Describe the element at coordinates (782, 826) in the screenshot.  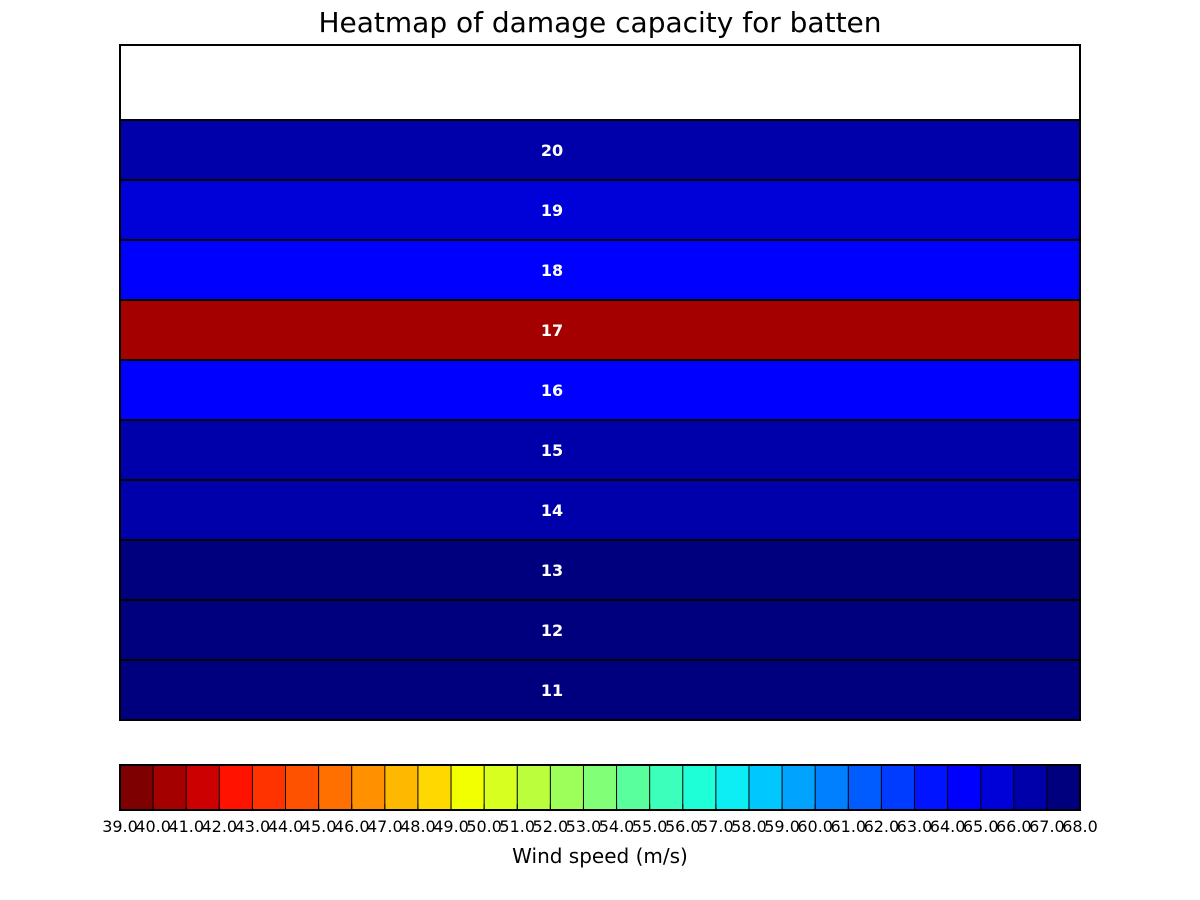
I see `colorbar-tick-label: 59.0` at that location.